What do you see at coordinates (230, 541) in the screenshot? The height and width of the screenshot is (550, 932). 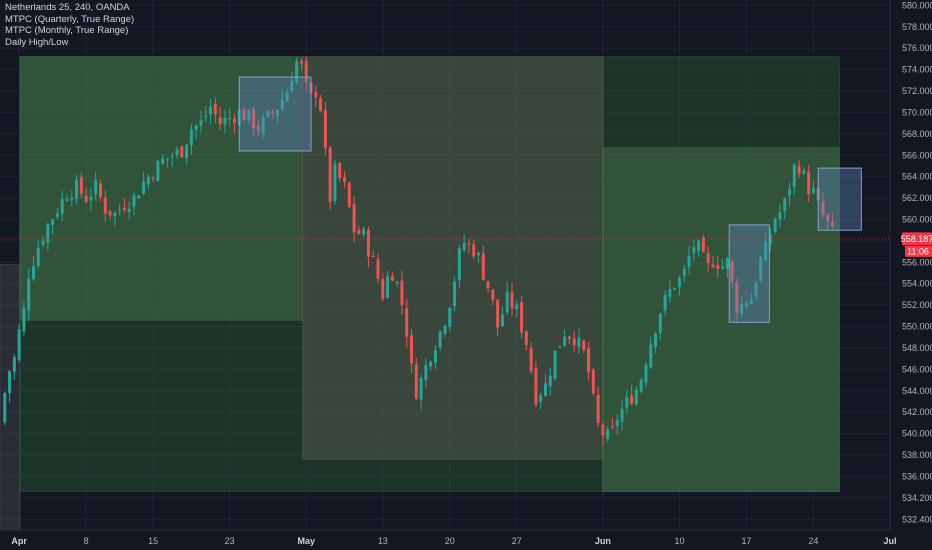 I see `time-tick-label: 23` at bounding box center [230, 541].